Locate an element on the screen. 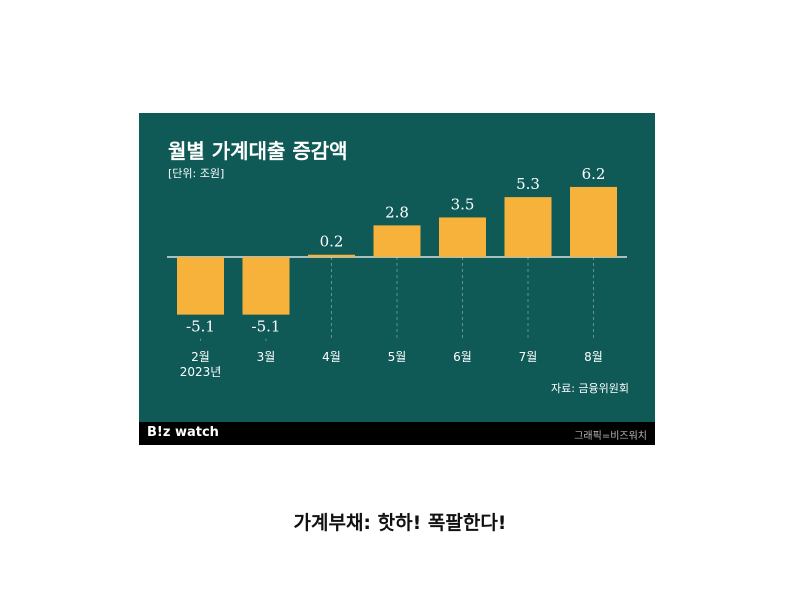  tick-label: 5월 is located at coordinates (397, 357).